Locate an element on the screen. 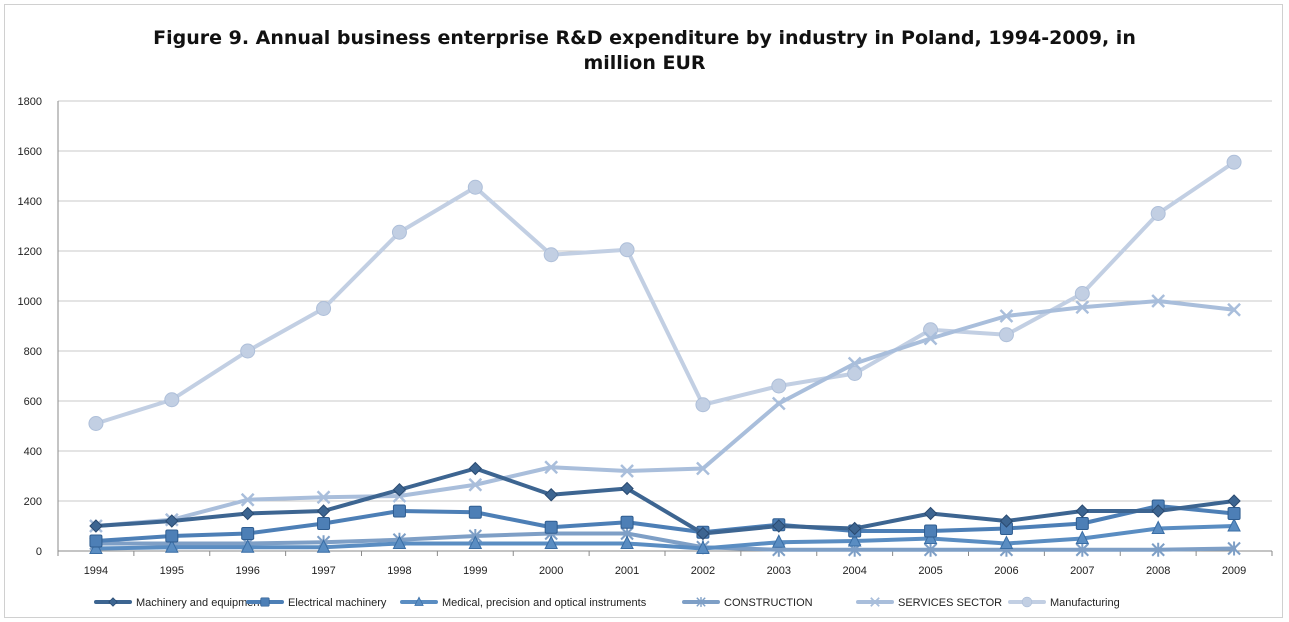 The height and width of the screenshot is (622, 1289). legend-label: CONSTRUCTION is located at coordinates (768, 603).